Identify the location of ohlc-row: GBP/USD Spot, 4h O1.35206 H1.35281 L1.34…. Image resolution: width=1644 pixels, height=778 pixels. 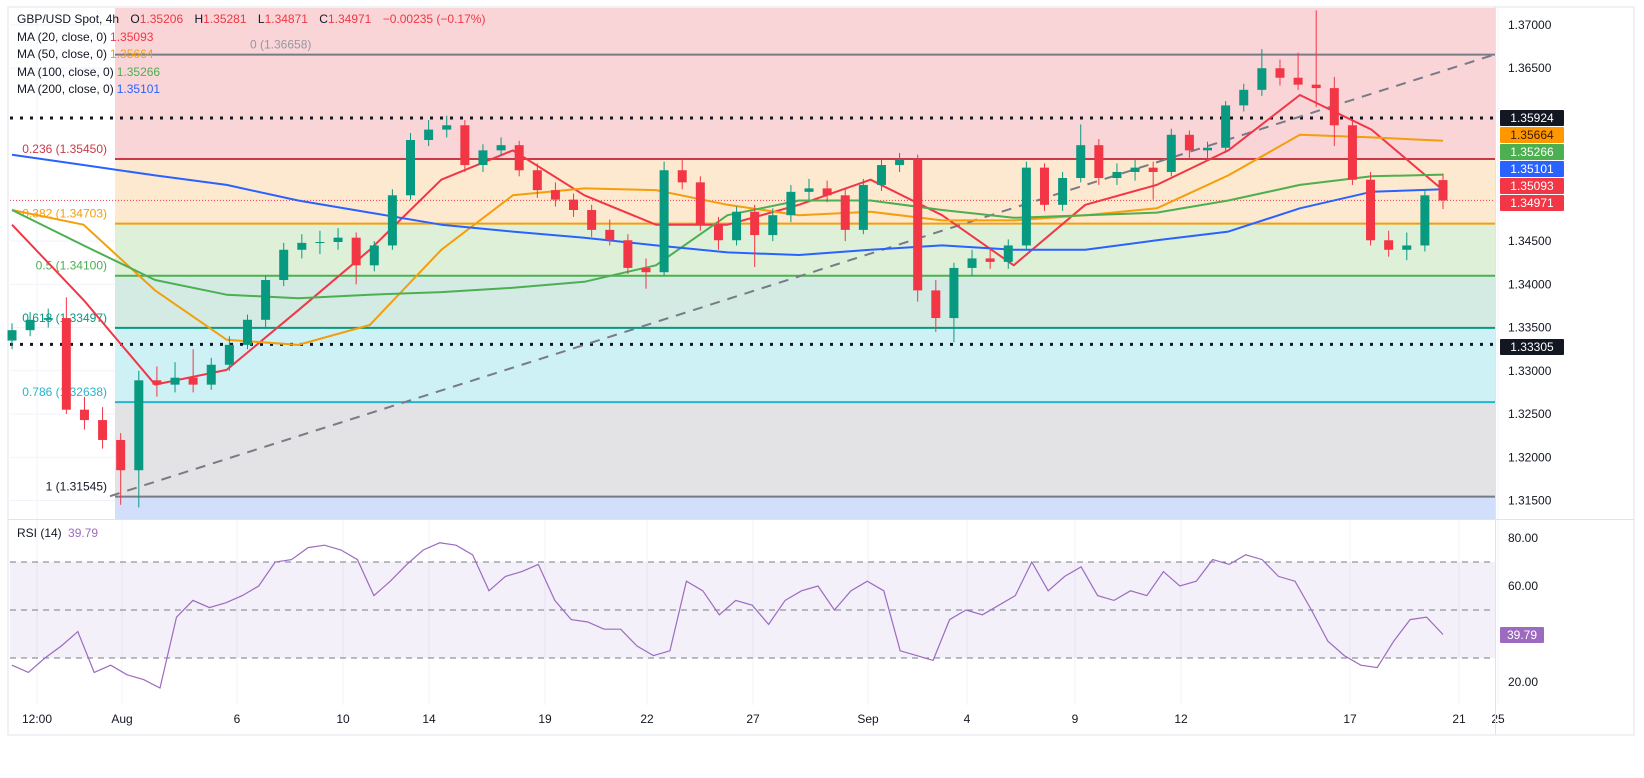
(251, 20).